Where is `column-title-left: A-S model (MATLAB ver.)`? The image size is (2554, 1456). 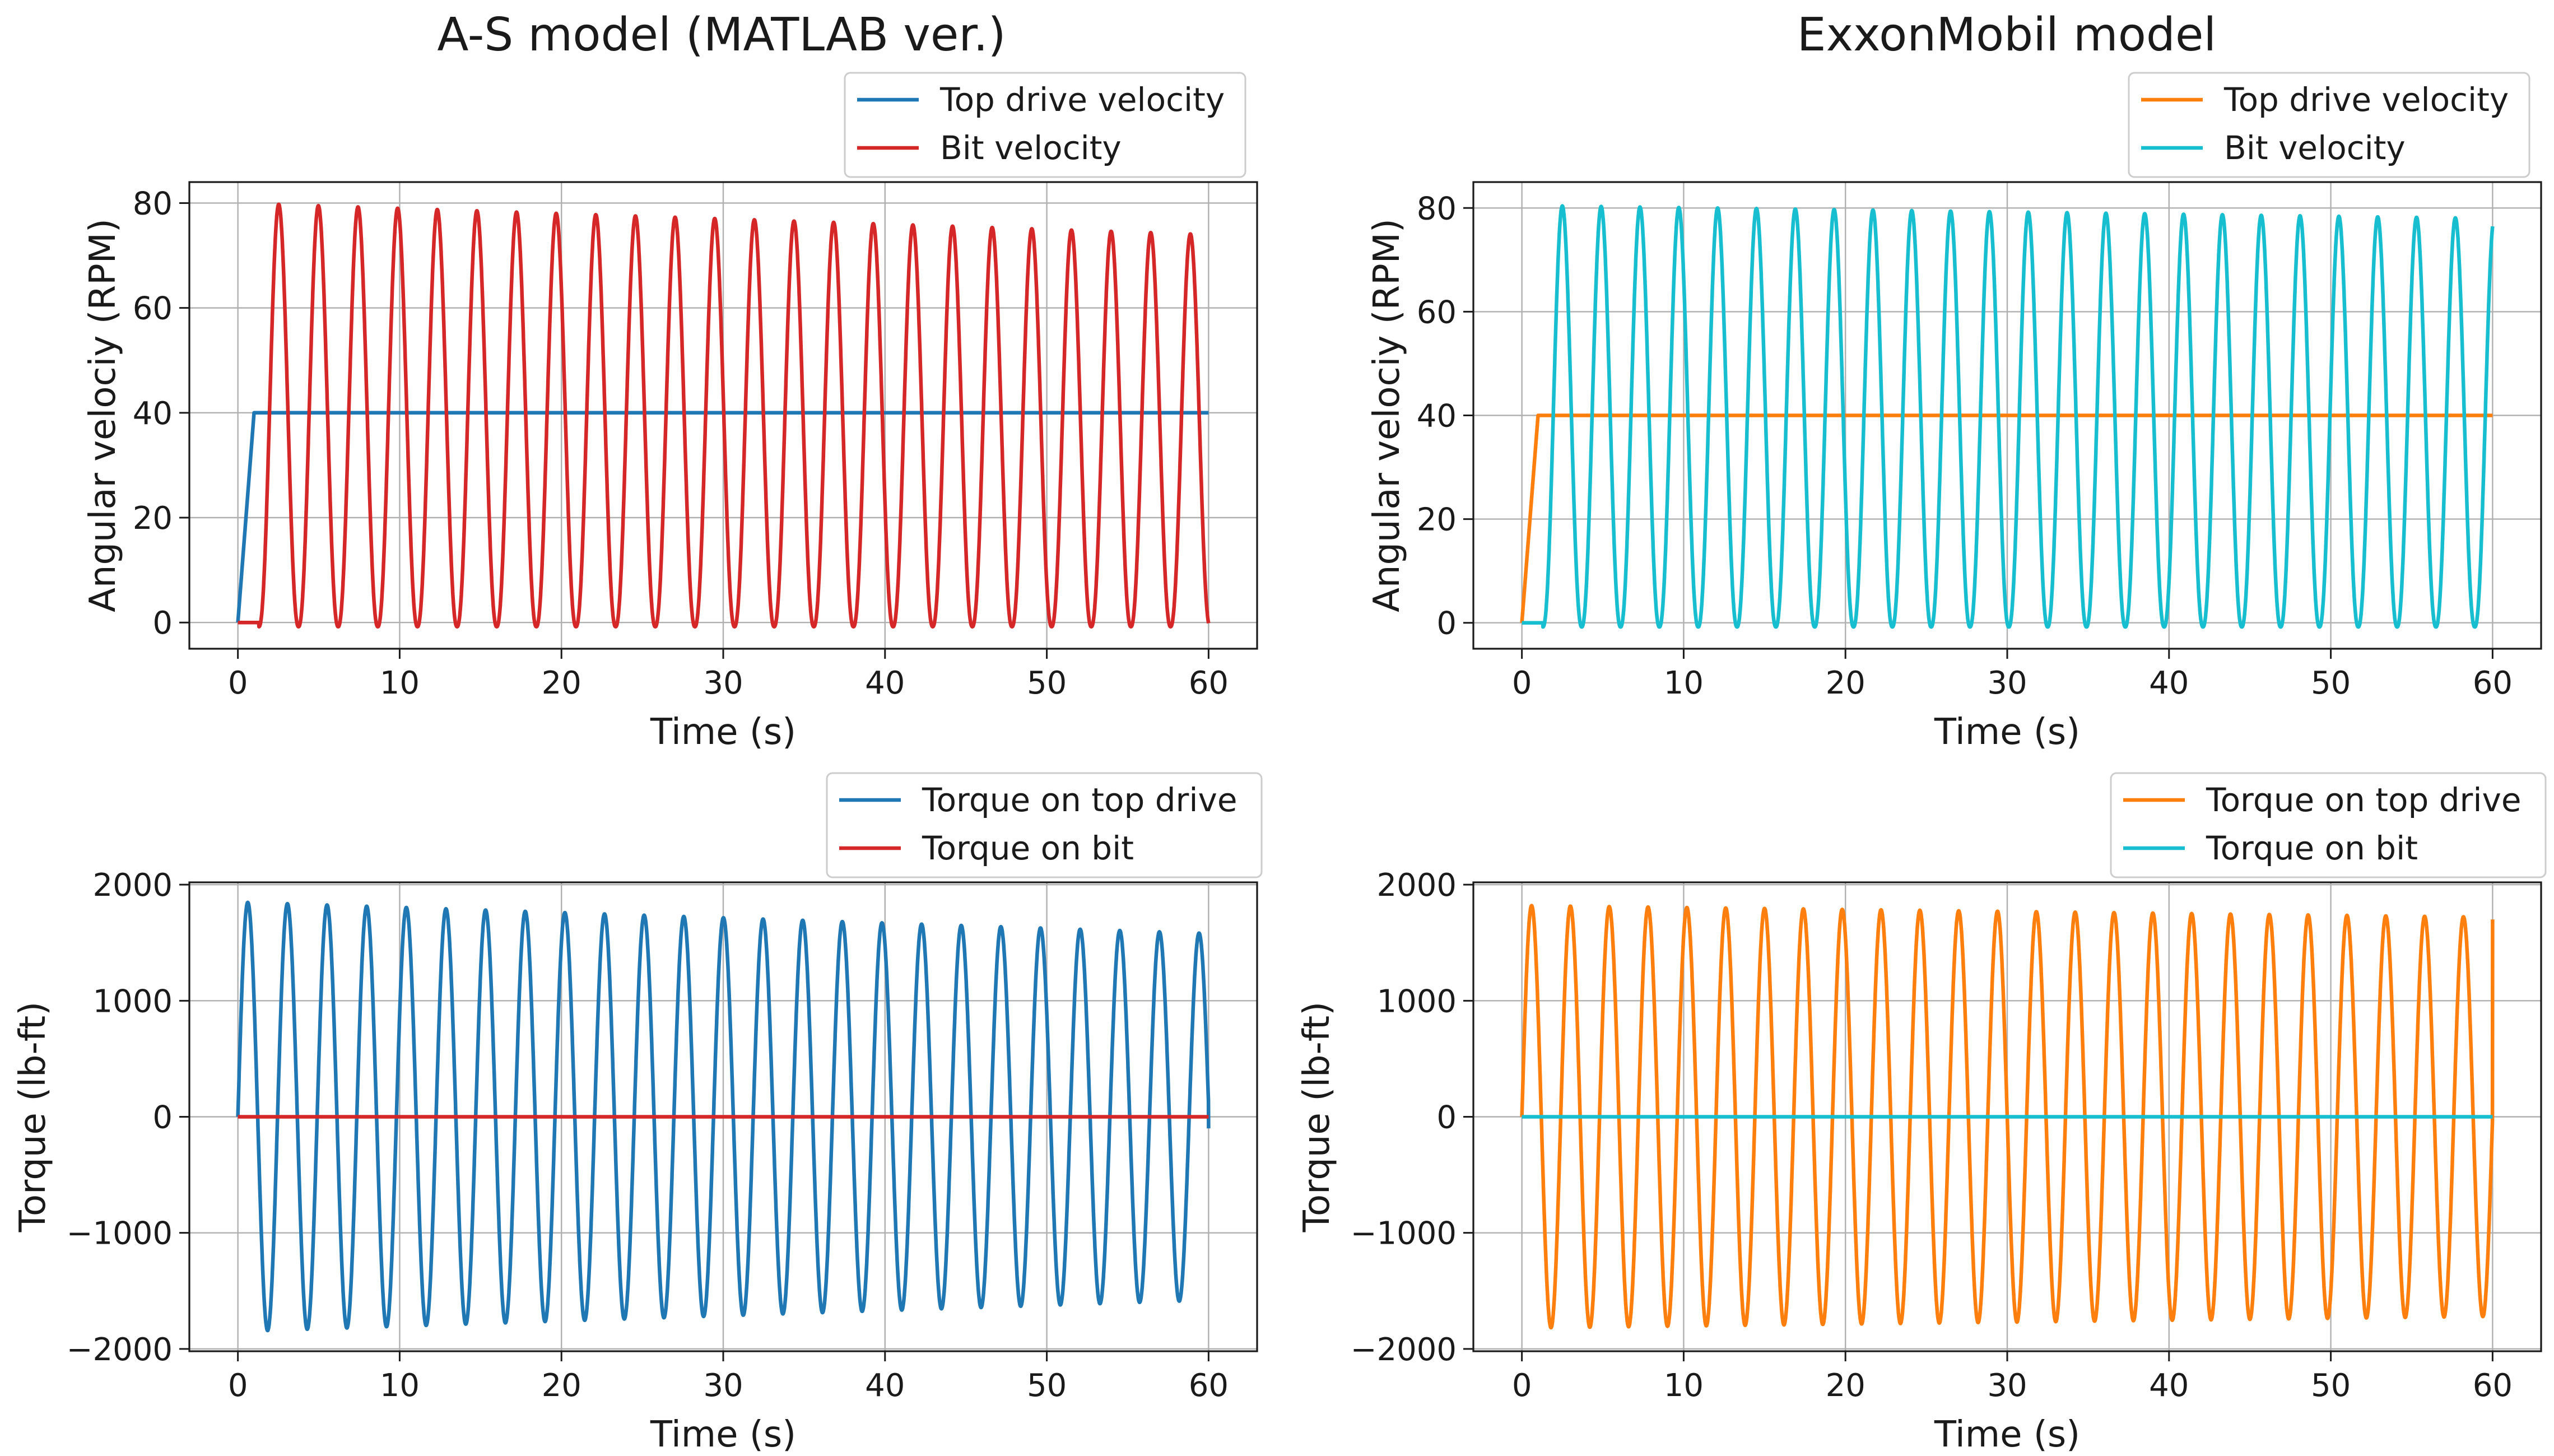
column-title-left: A-S model (MATLAB ver.) is located at coordinates (722, 35).